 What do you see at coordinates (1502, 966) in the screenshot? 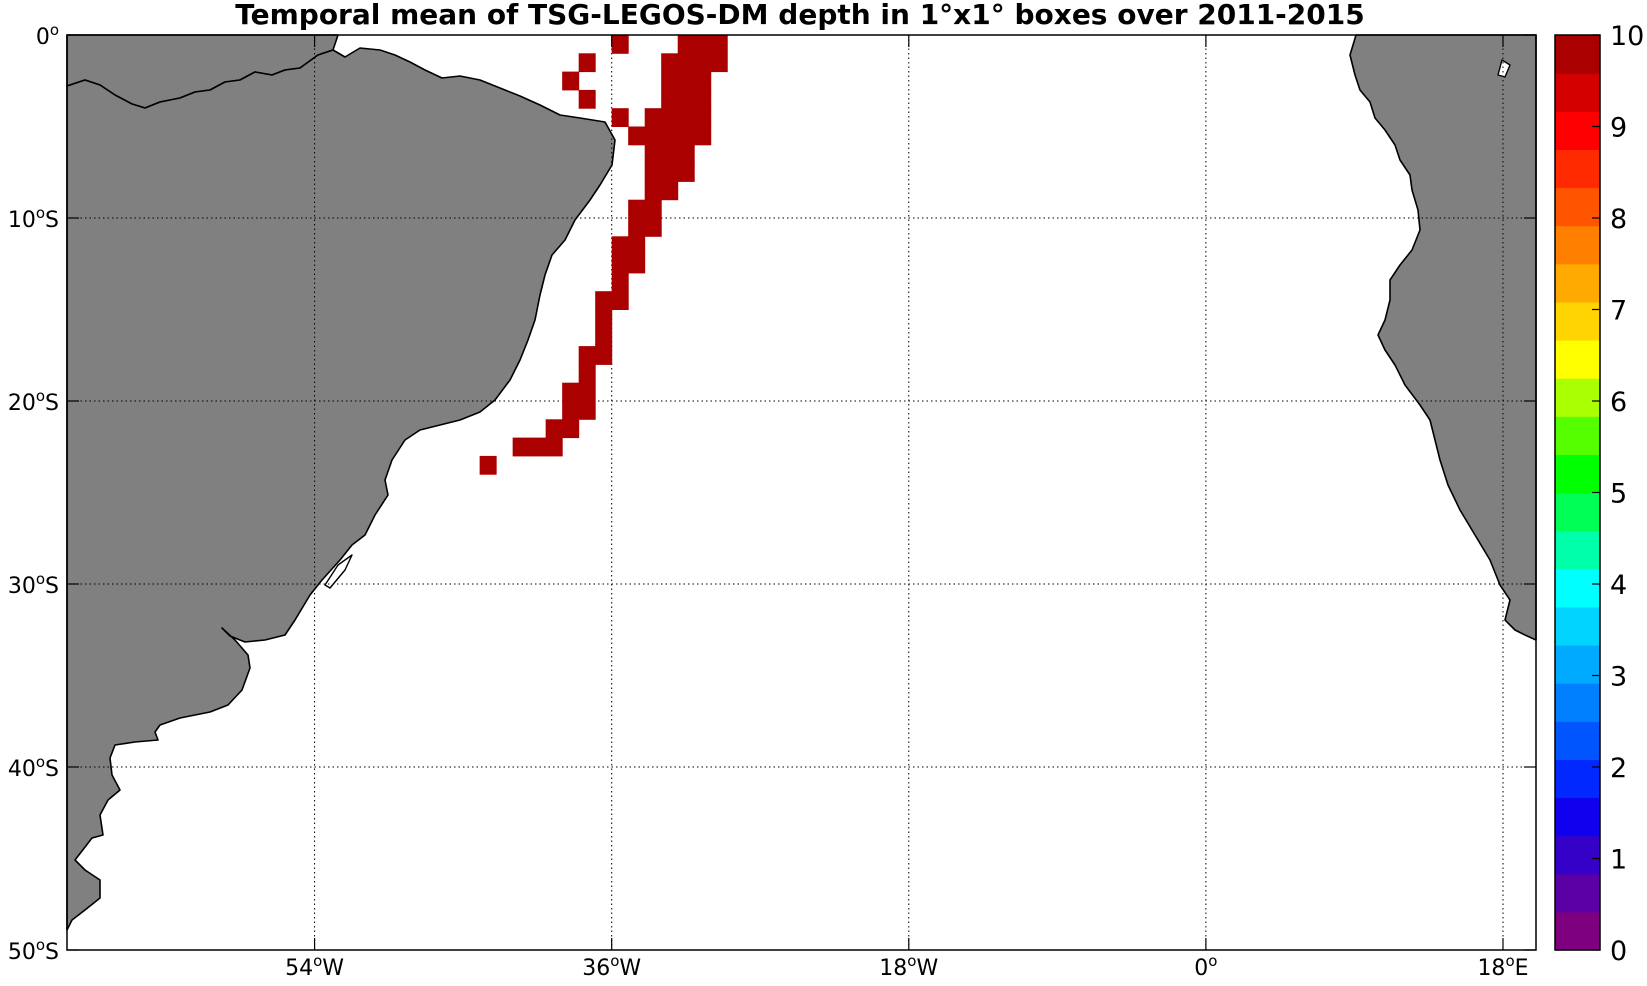
I see `lon-label-4: 18oE` at bounding box center [1502, 966].